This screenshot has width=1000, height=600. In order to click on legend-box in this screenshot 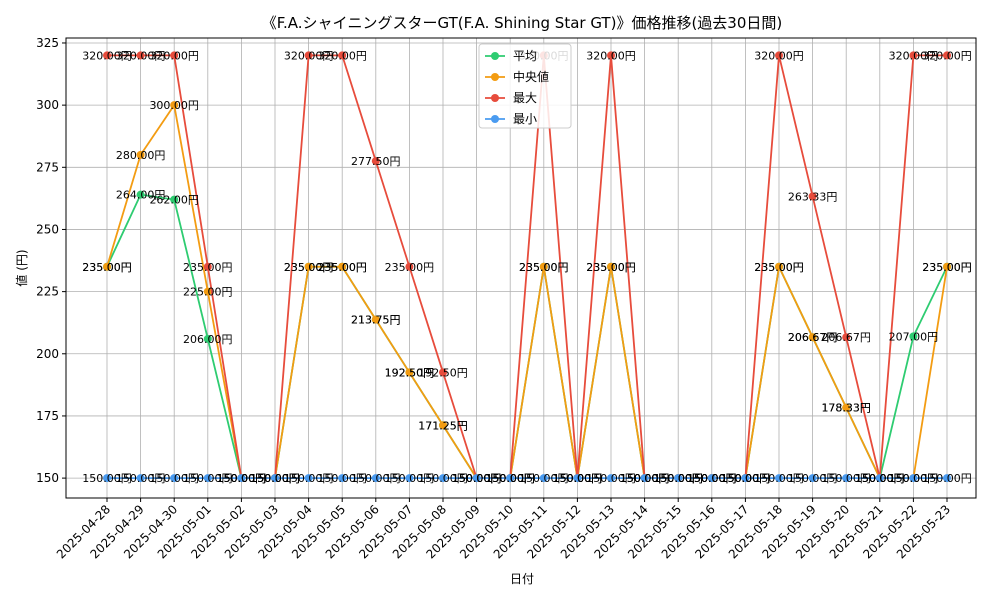, I will do `click(525, 86)`.